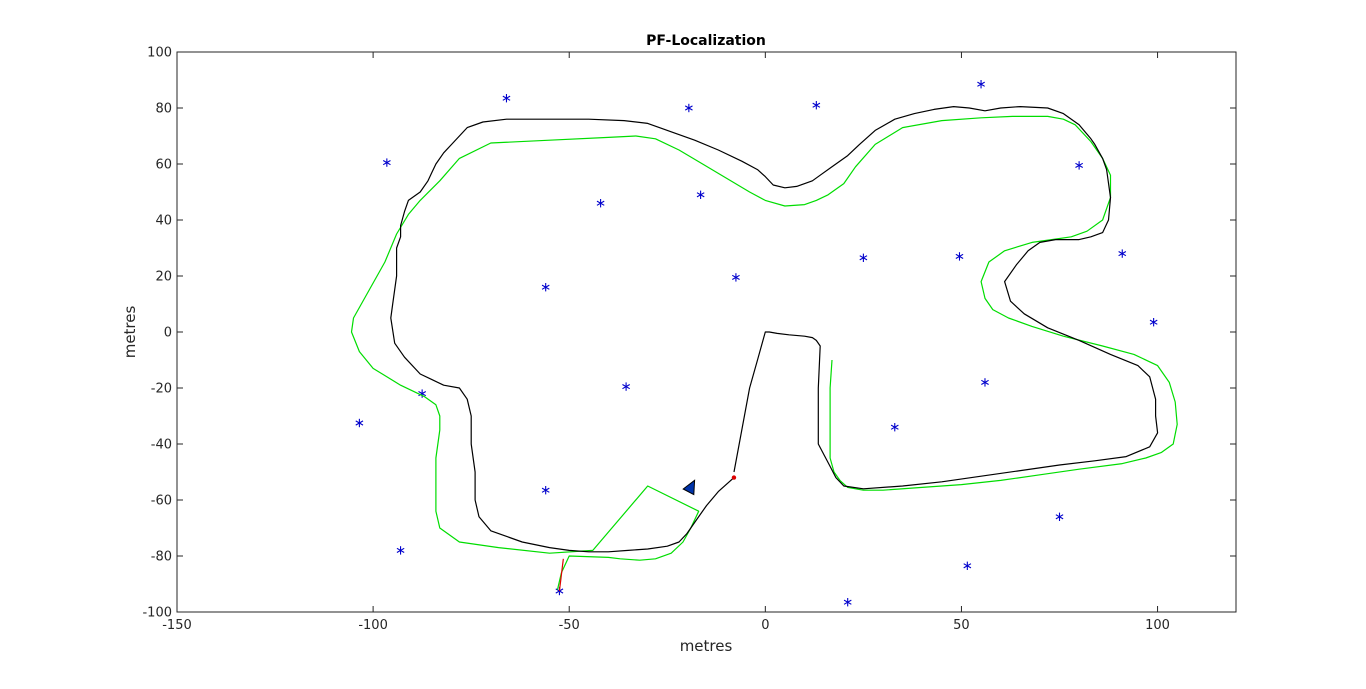 The height and width of the screenshot is (689, 1366). Describe the element at coordinates (961, 625) in the screenshot. I see `x-tick-label: 50` at that location.